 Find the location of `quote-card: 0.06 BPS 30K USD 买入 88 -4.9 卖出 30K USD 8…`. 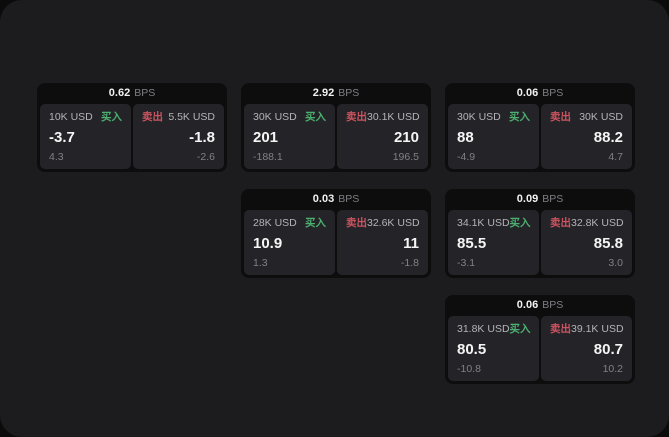

quote-card: 0.06 BPS 30K USD 买入 88 -4.9 卖出 30K USD 8… is located at coordinates (540, 127).